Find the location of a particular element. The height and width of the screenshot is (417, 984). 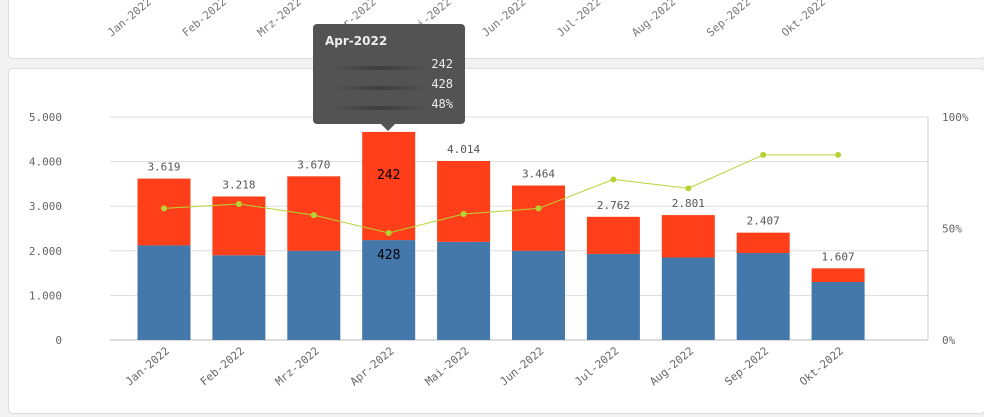

y-tick-label: 0 is located at coordinates (58, 340).